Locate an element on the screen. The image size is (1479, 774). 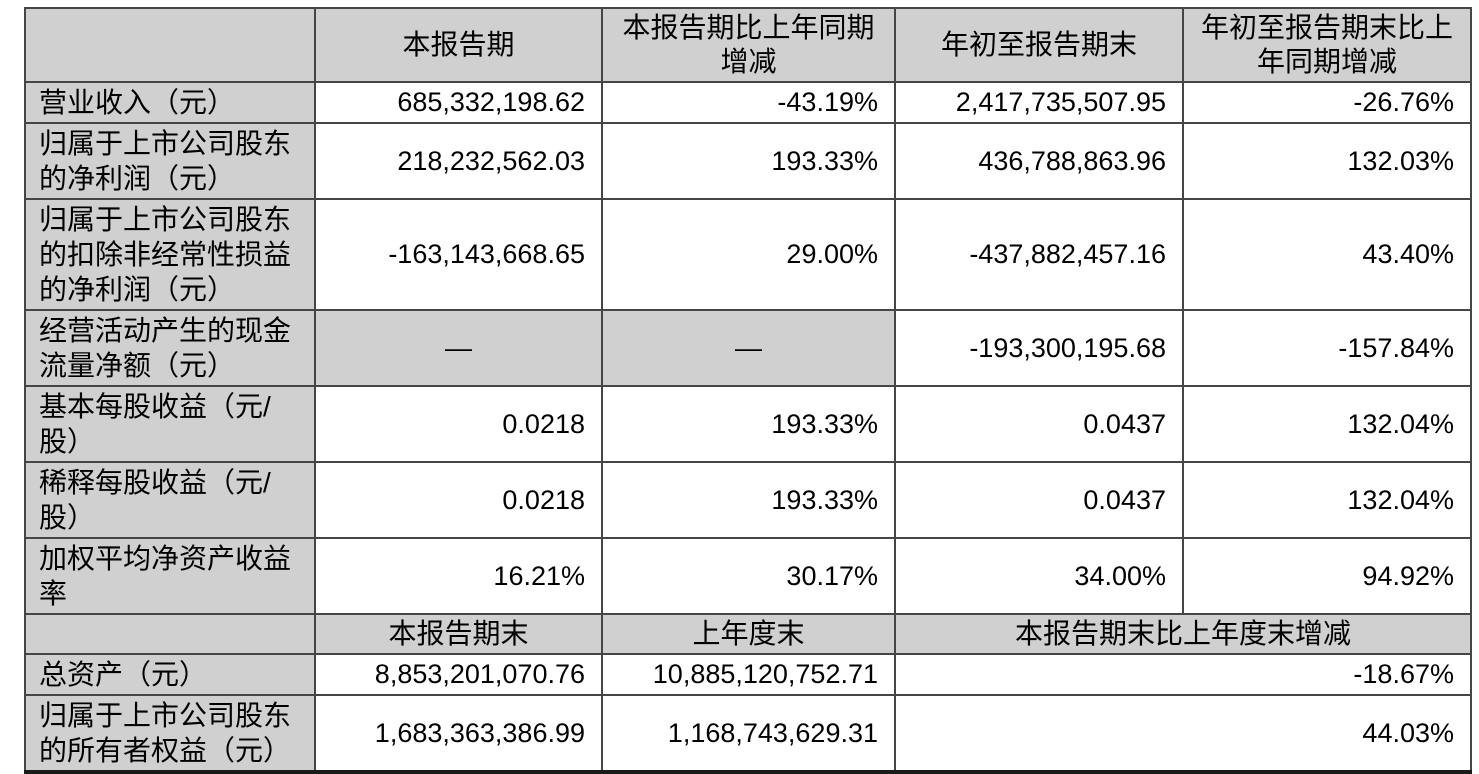
row-label-cell: 基本每股收益（元/ 股） is located at coordinates (170, 424).